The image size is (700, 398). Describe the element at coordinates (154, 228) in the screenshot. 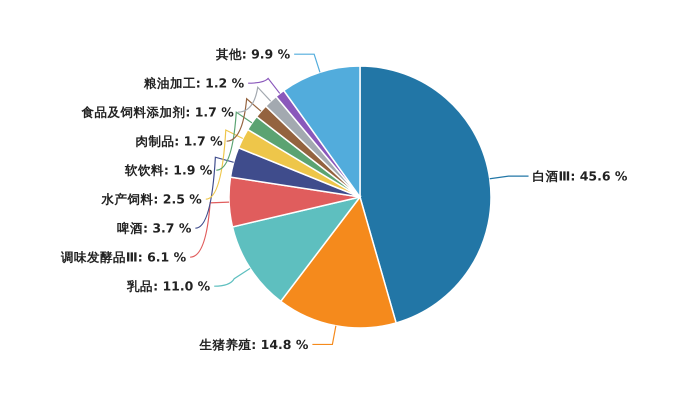

I see `slice-label: 啤酒: 3.7 %` at that location.